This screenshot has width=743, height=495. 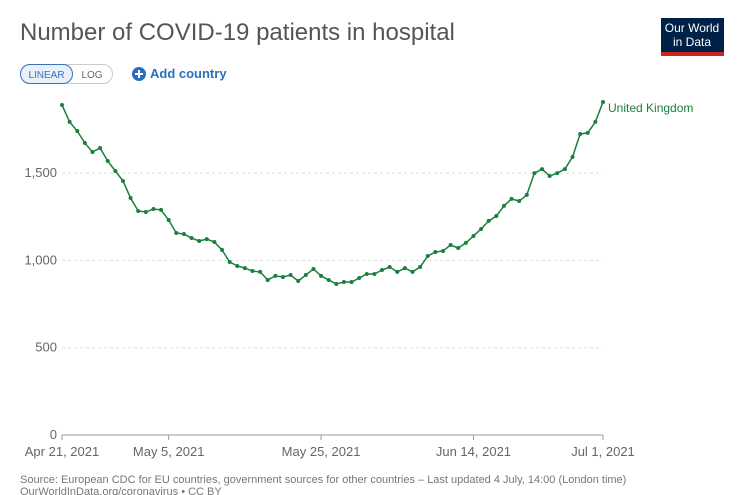 I want to click on y-tick-label: 1,500, so click(x=40, y=172).